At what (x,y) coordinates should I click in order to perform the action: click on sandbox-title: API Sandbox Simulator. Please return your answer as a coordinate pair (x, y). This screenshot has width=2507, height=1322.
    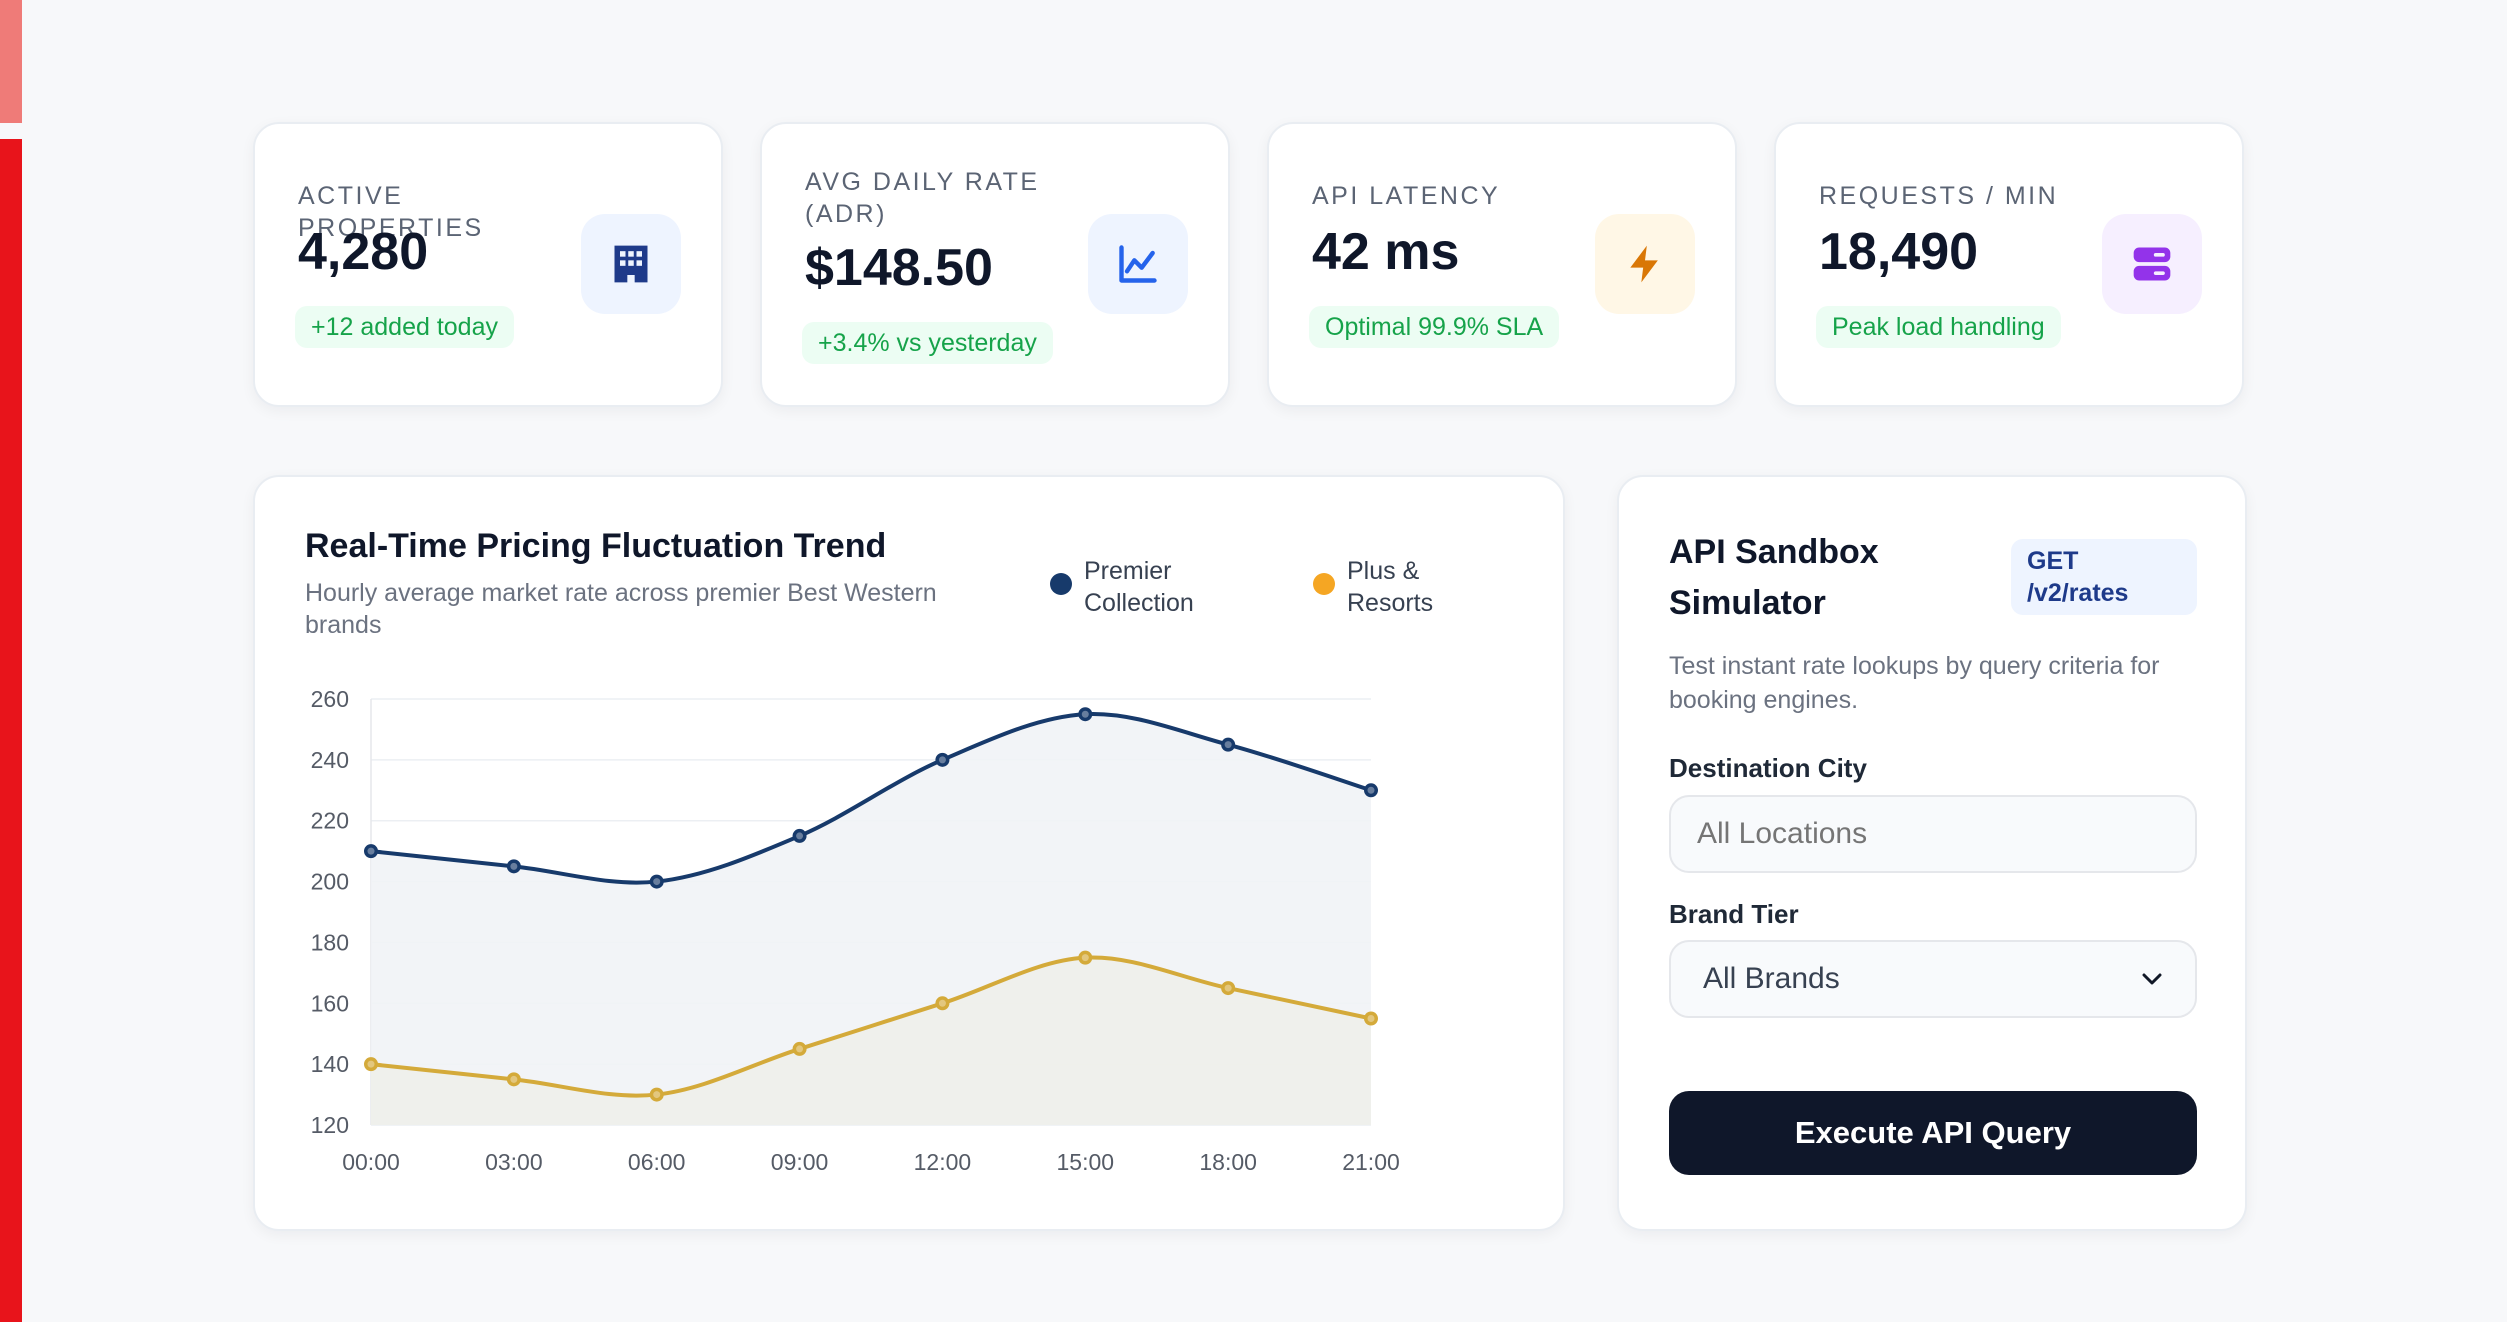
    Looking at the image, I should click on (1774, 577).